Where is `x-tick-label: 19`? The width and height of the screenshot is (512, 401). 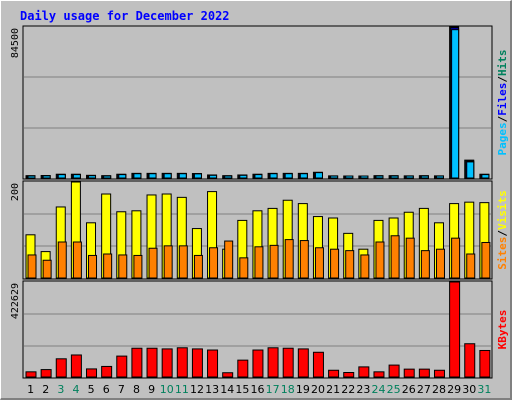 x-tick-label: 19 is located at coordinates (303, 389).